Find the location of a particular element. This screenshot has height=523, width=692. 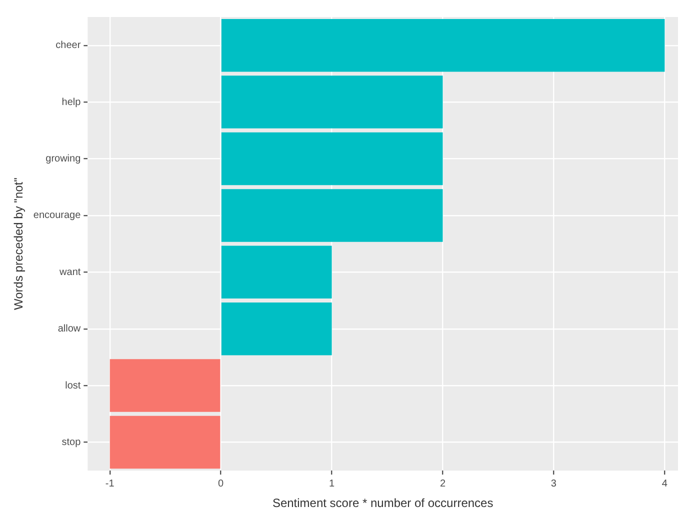

x-axis-title: Sentiment score * number of occurrences is located at coordinates (383, 503).